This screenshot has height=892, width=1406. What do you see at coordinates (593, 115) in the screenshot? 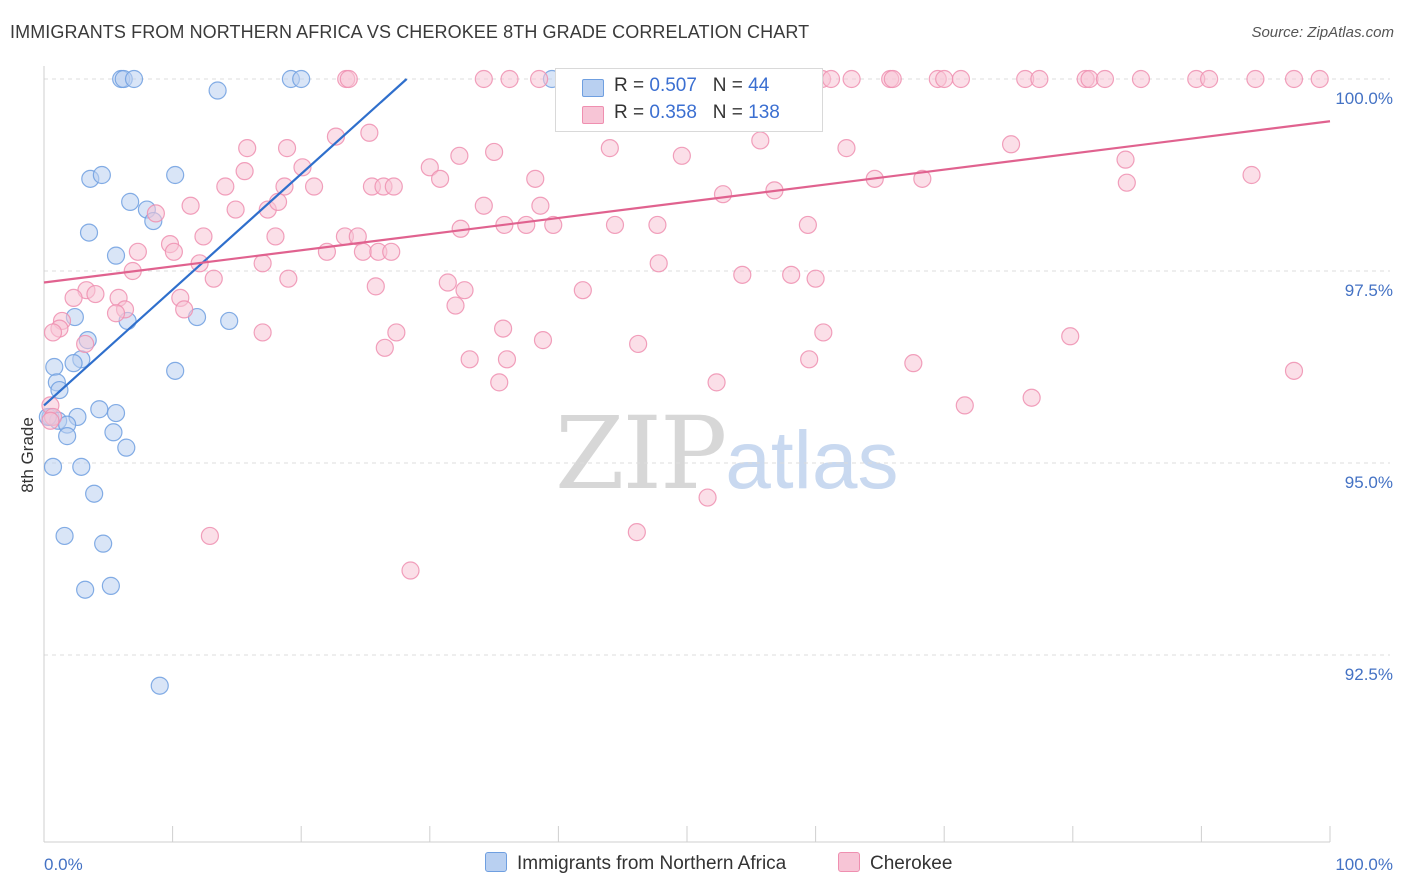
I see `cherokee-swatch` at bounding box center [593, 115].